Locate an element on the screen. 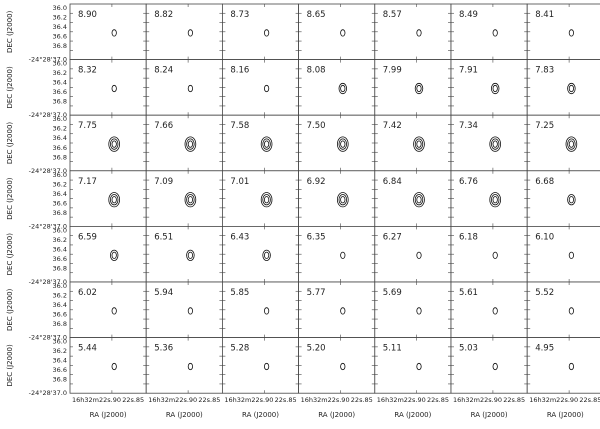  channel-panel: 8.32 is located at coordinates (108, 87).